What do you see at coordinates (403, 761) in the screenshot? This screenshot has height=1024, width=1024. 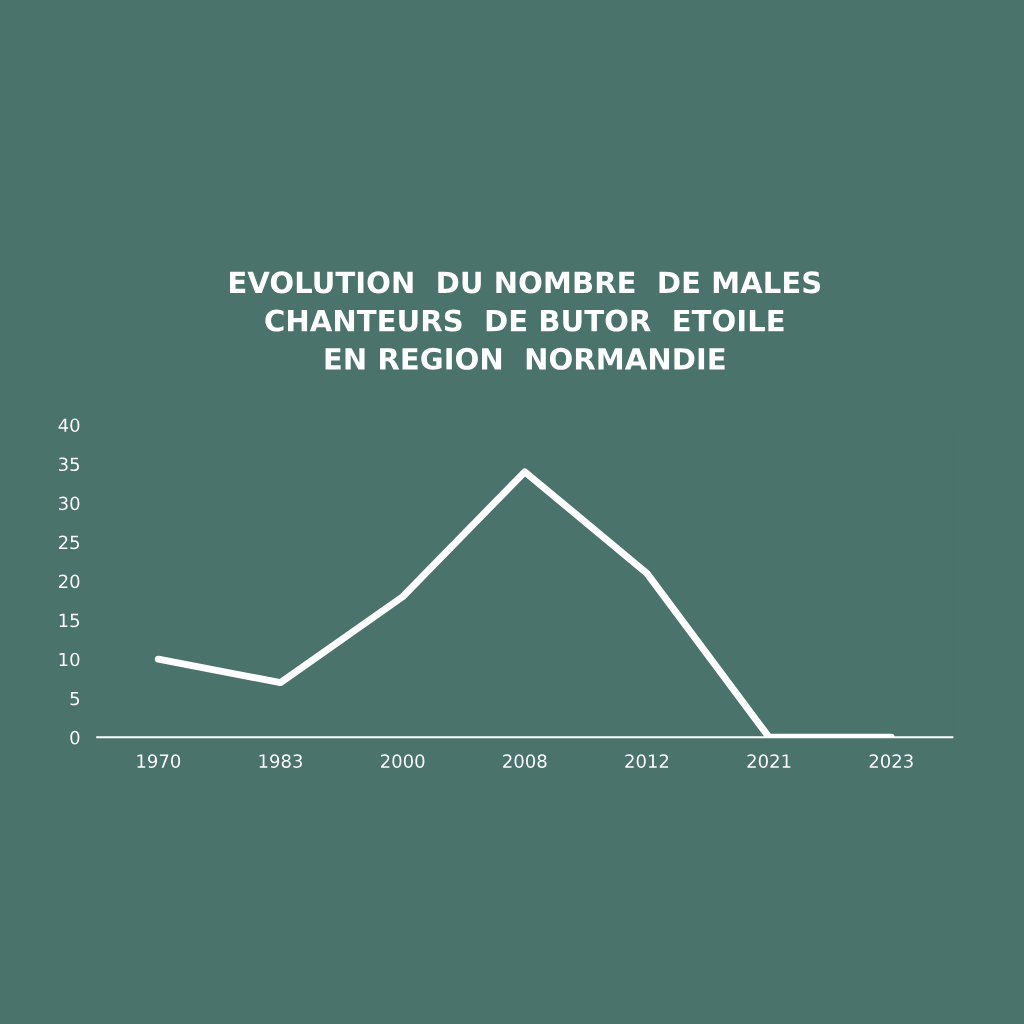 I see `x-tick-label: 2000` at bounding box center [403, 761].